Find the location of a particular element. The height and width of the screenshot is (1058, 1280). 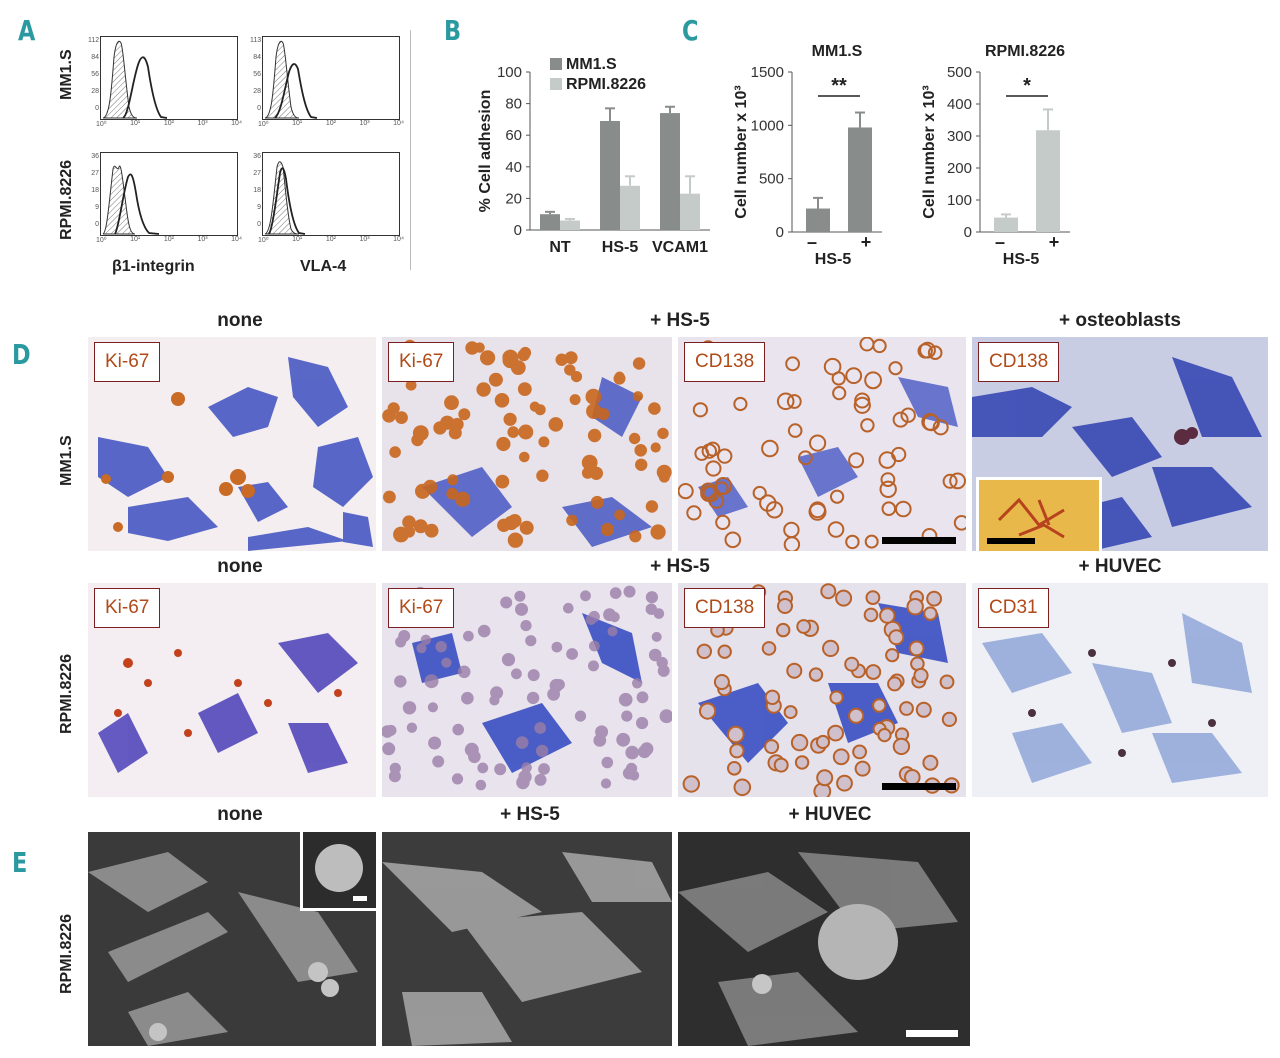

panel-e-letter: E is located at coordinates (20, 862).